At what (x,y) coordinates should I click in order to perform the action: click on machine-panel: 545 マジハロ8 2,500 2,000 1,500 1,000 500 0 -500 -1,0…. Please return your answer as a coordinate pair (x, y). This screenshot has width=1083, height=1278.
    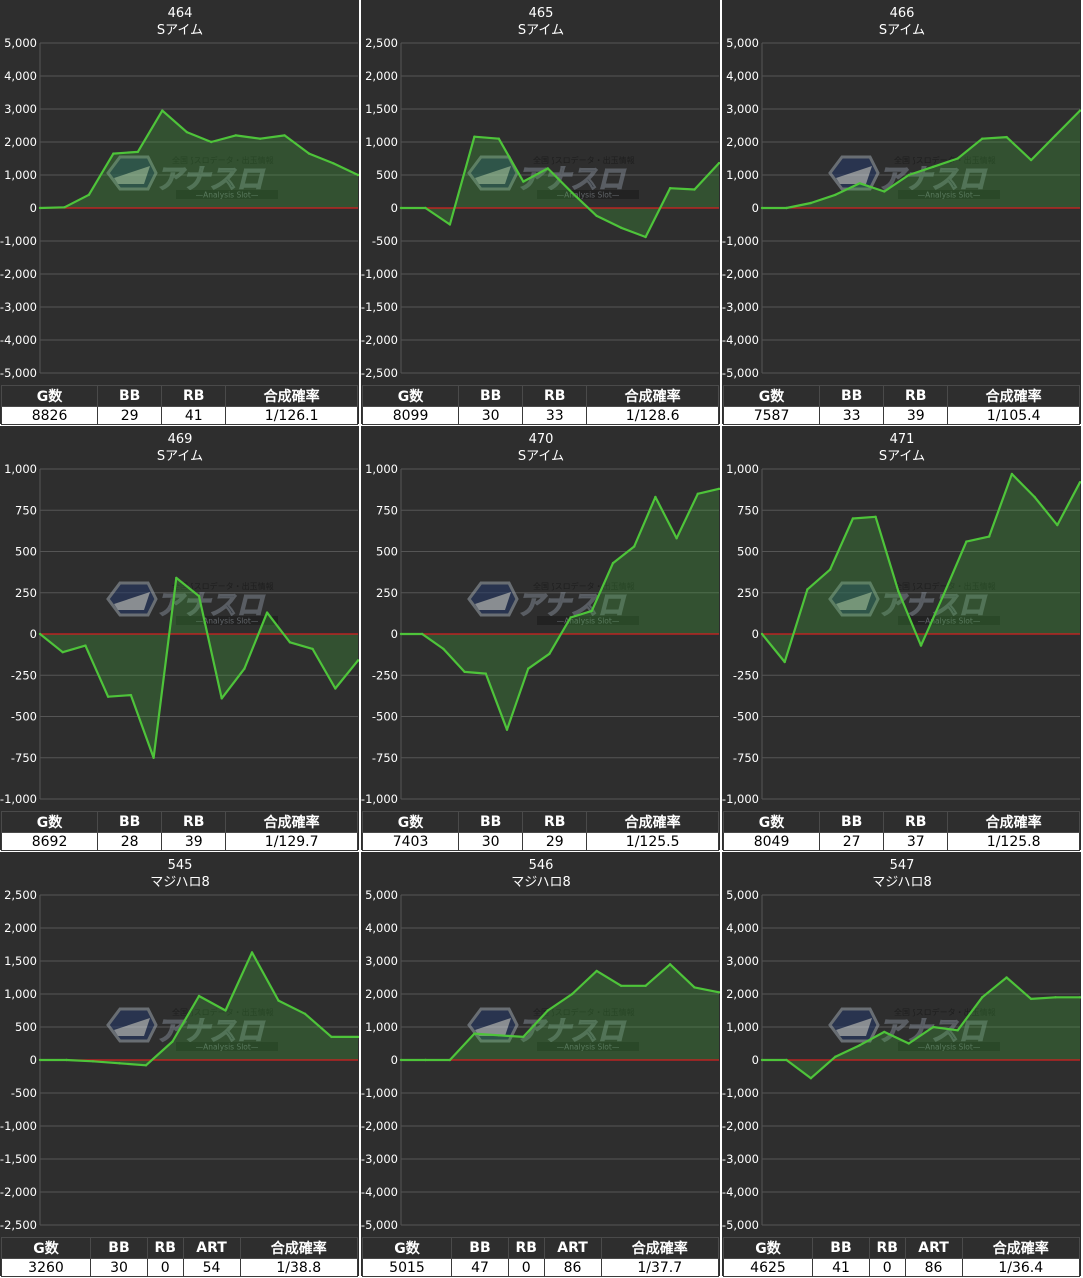
    Looking at the image, I should click on (179, 1064).